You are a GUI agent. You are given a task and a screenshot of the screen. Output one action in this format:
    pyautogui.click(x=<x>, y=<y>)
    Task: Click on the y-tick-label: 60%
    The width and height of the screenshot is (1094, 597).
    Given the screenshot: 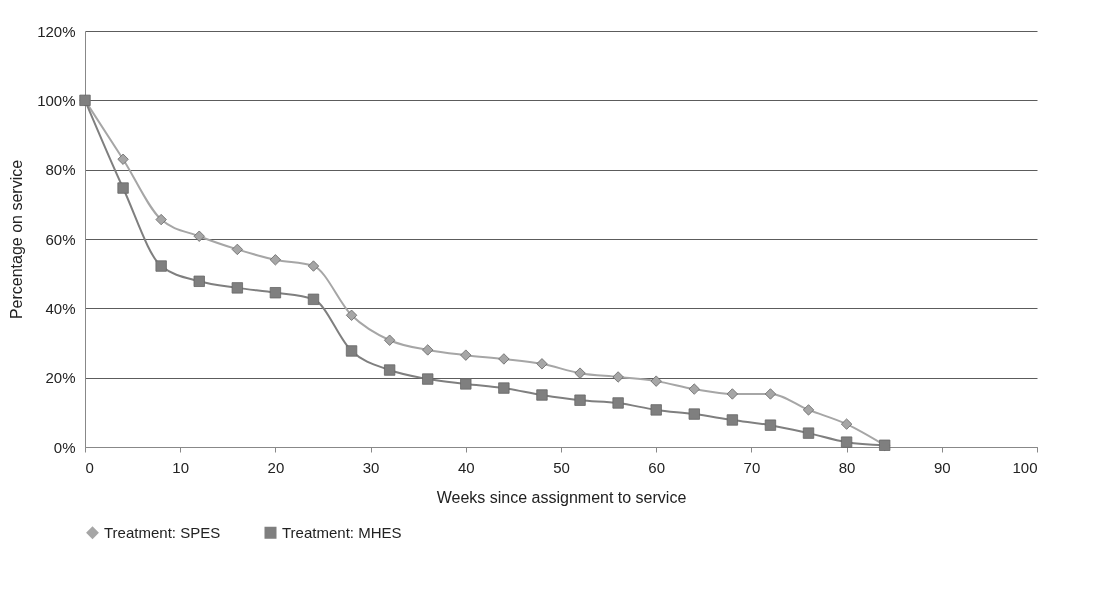 What is the action you would take?
    pyautogui.click(x=60, y=239)
    